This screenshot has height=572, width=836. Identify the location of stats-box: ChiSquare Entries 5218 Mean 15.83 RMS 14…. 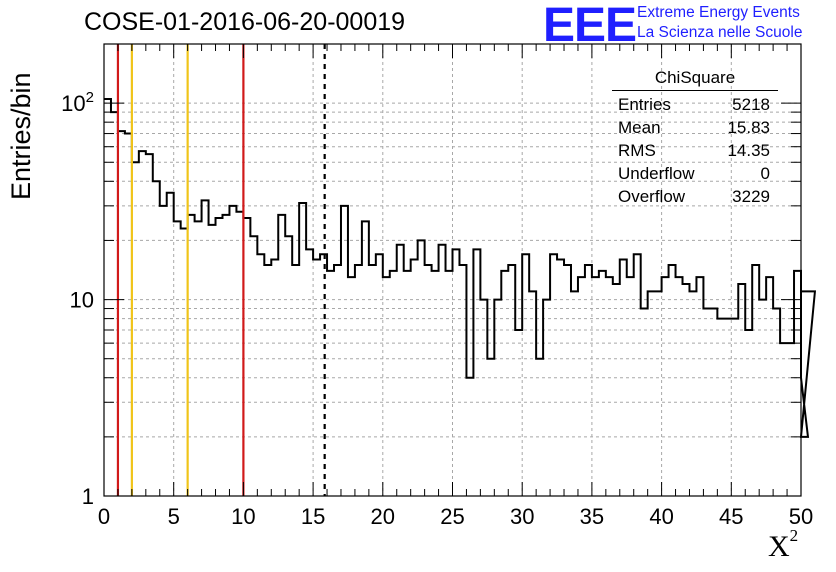
(695, 138).